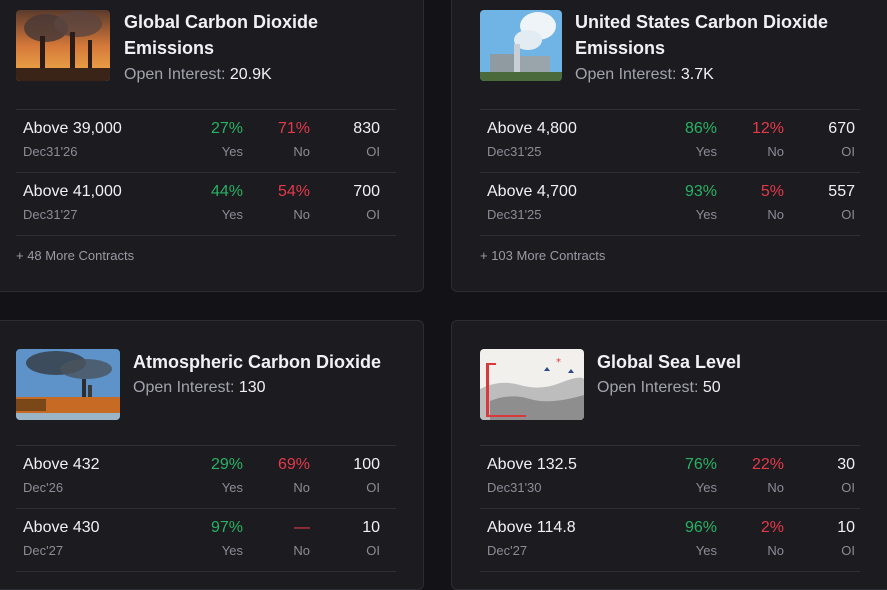 The width and height of the screenshot is (887, 590). I want to click on yes-price: 97%, so click(226, 527).